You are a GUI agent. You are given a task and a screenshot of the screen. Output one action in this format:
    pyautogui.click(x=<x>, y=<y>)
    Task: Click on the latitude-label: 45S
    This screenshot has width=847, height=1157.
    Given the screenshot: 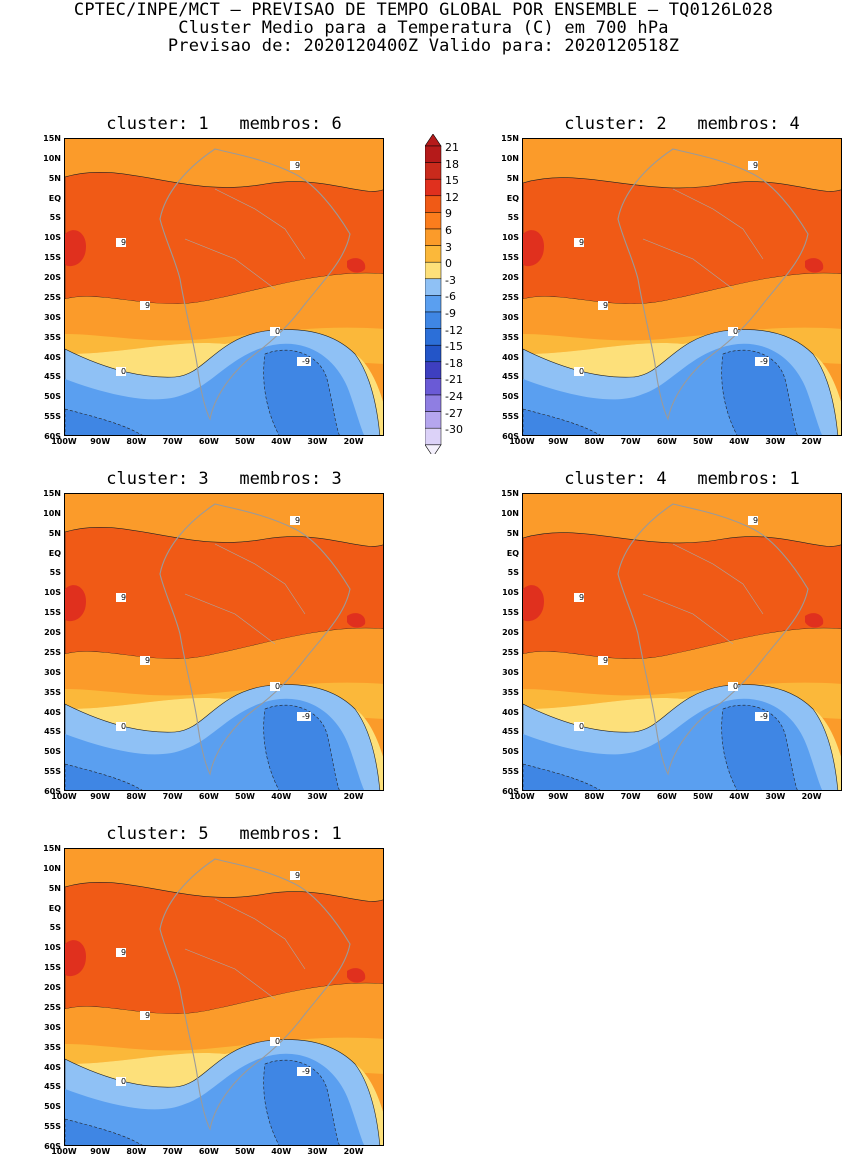 What is the action you would take?
    pyautogui.click(x=510, y=377)
    